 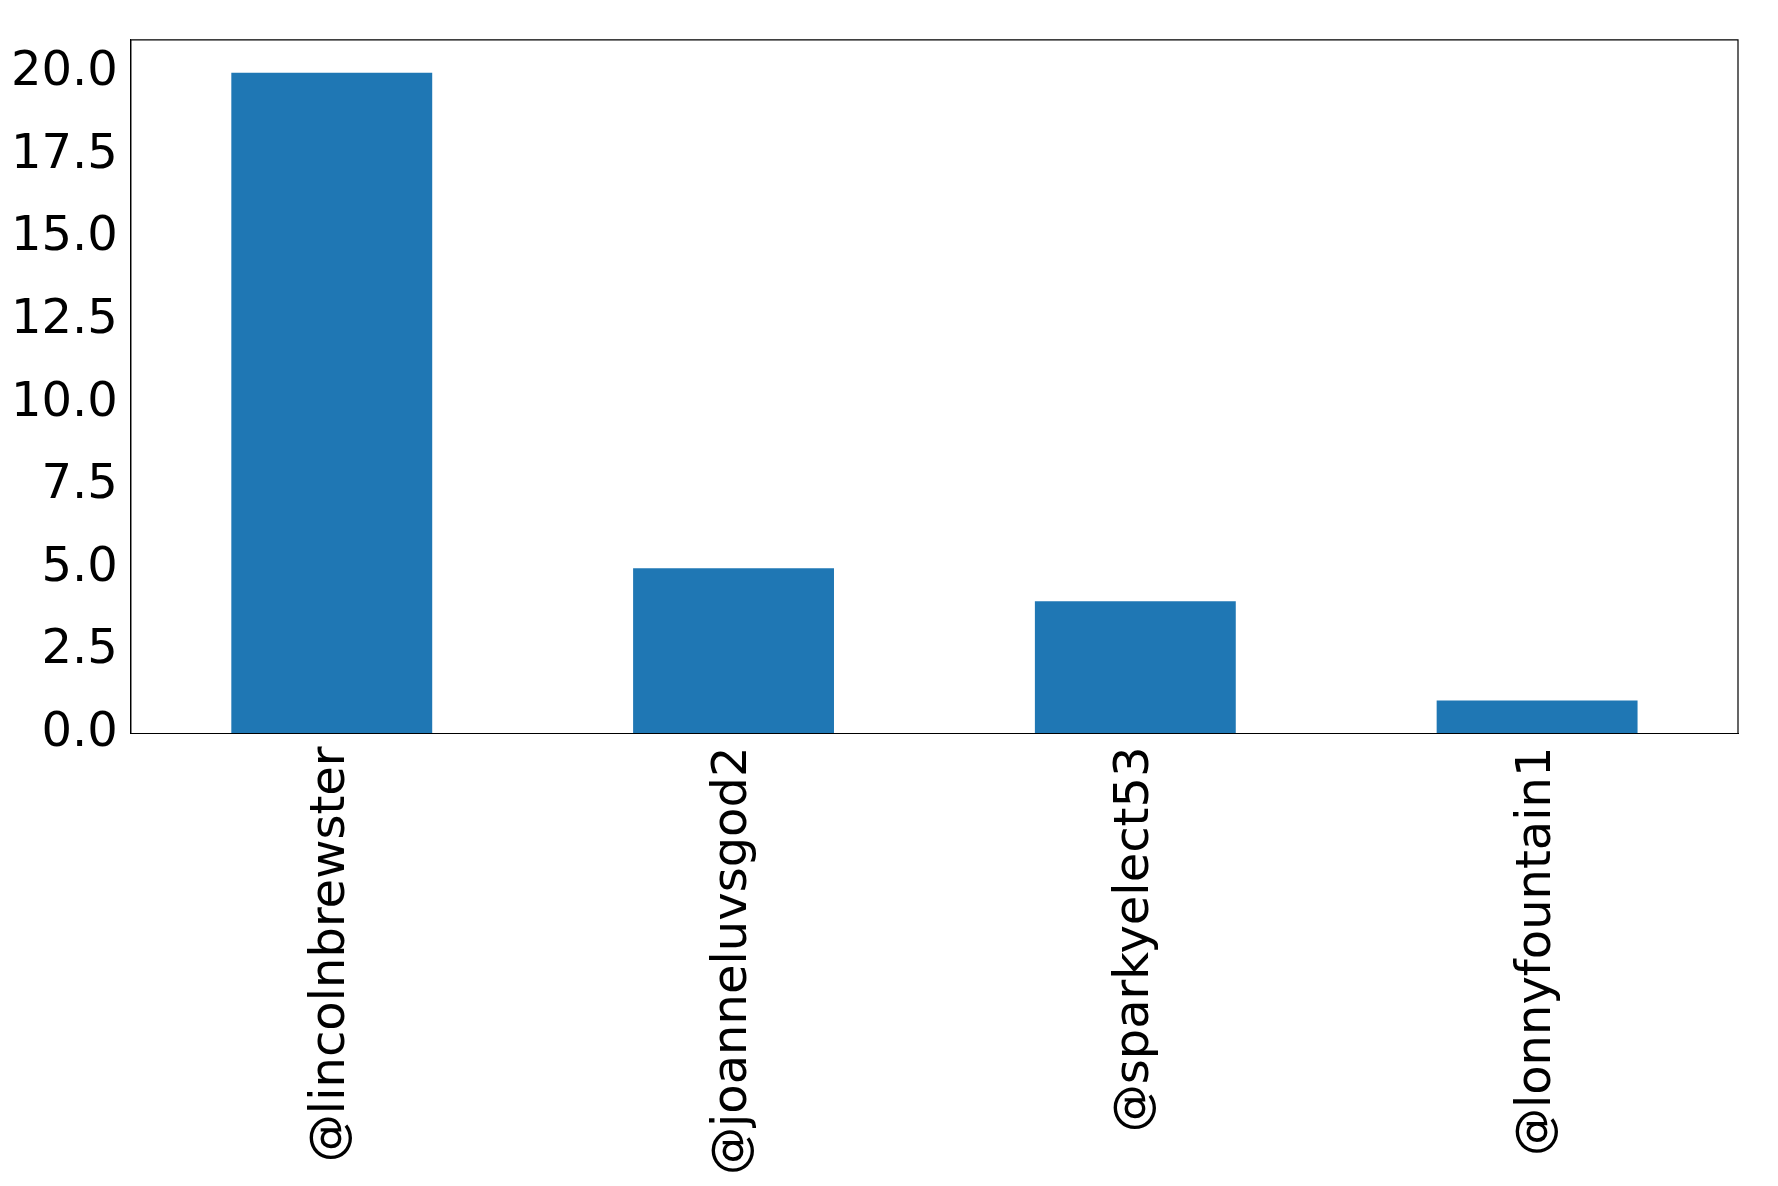 What do you see at coordinates (64, 68) in the screenshot?
I see `y-tick-label: 20.0` at bounding box center [64, 68].